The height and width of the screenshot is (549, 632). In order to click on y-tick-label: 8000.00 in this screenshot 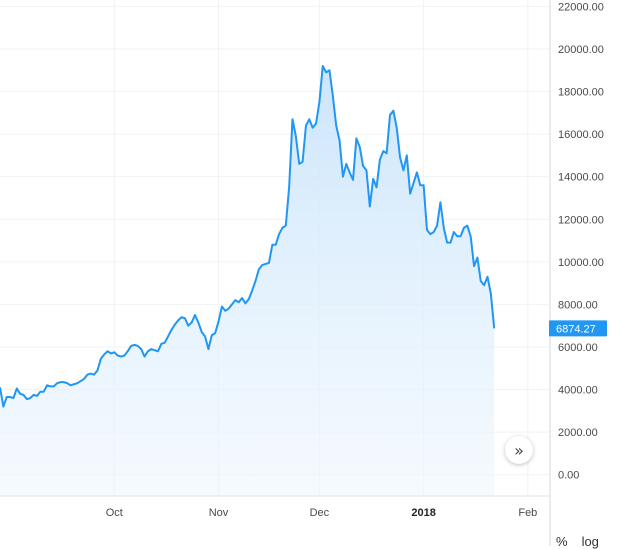, I will do `click(578, 305)`.